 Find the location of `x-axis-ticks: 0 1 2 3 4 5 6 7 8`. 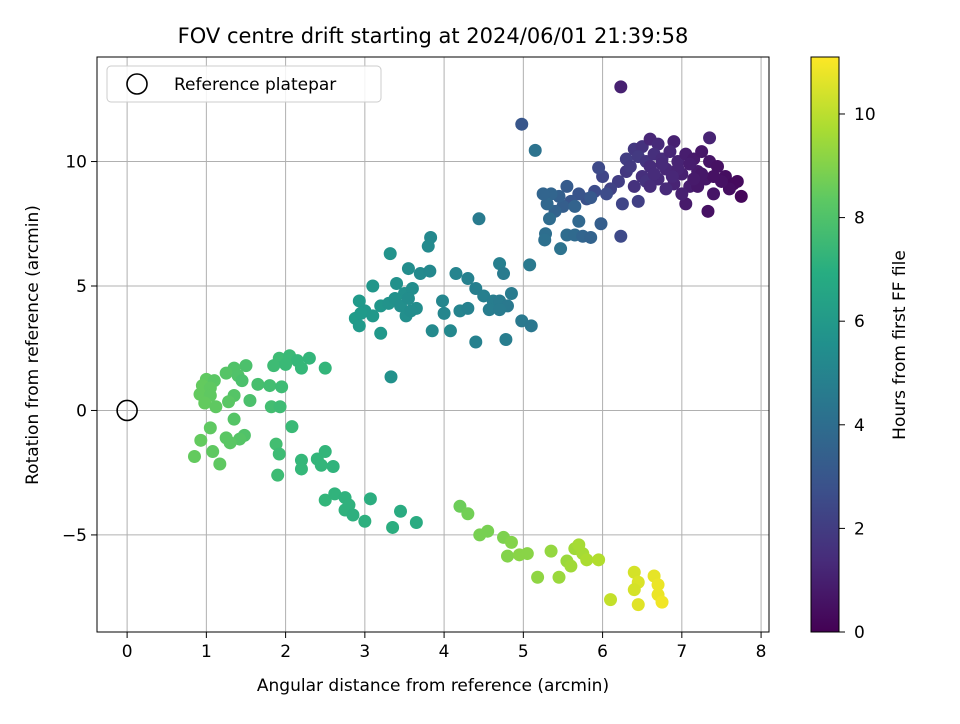

x-axis-ticks: 0 1 2 3 4 5 6 7 8 is located at coordinates (444, 647).